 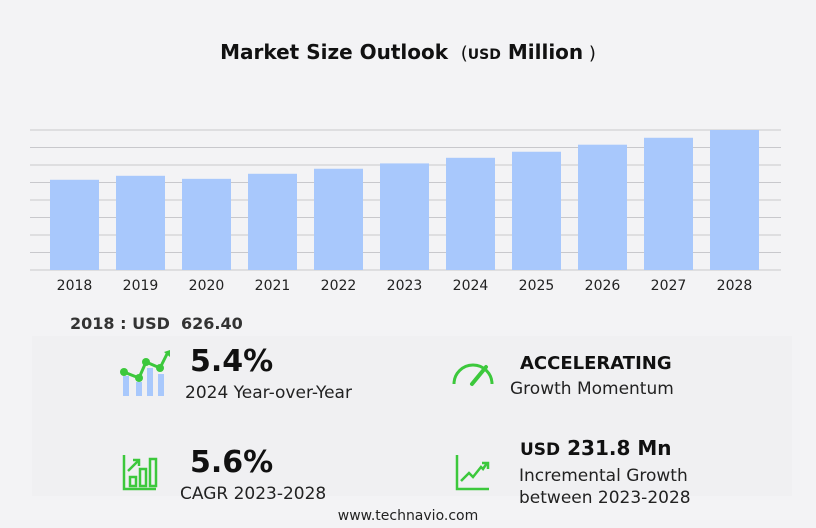 What do you see at coordinates (537, 286) in the screenshot?
I see `x-tick-label: 2025` at bounding box center [537, 286].